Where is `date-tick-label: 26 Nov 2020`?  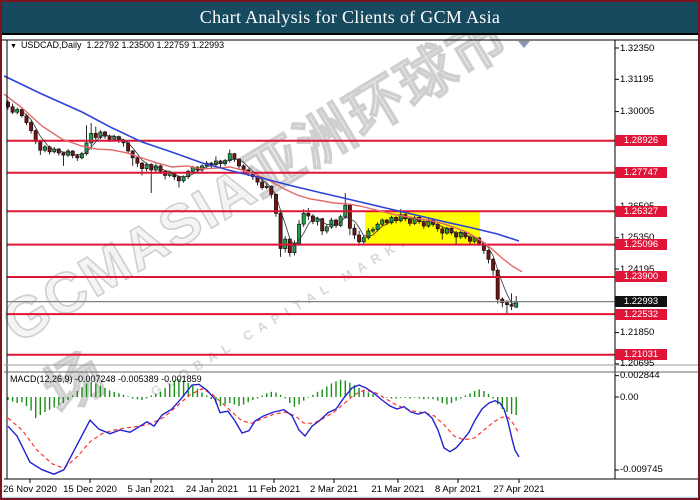
date-tick-label: 26 Nov 2020 is located at coordinates (30, 489).